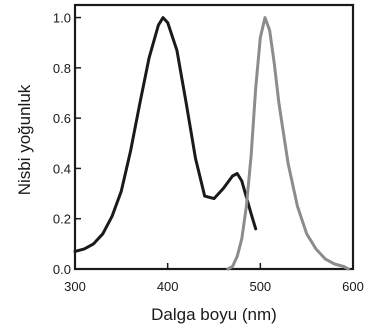  I want to click on y-tick-label: 0.6, so click(62, 118).